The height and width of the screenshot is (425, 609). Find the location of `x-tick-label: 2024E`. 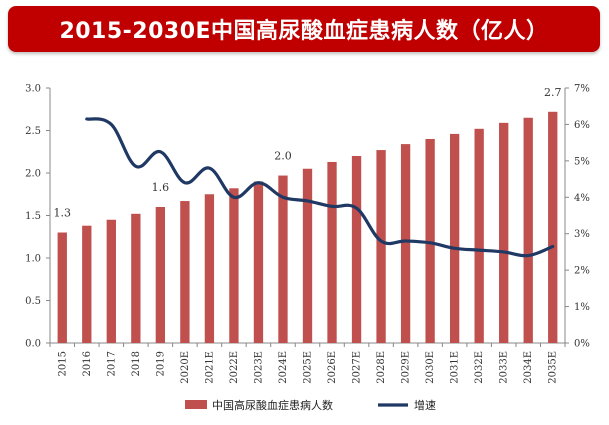

x-tick-label: 2024E is located at coordinates (283, 367).